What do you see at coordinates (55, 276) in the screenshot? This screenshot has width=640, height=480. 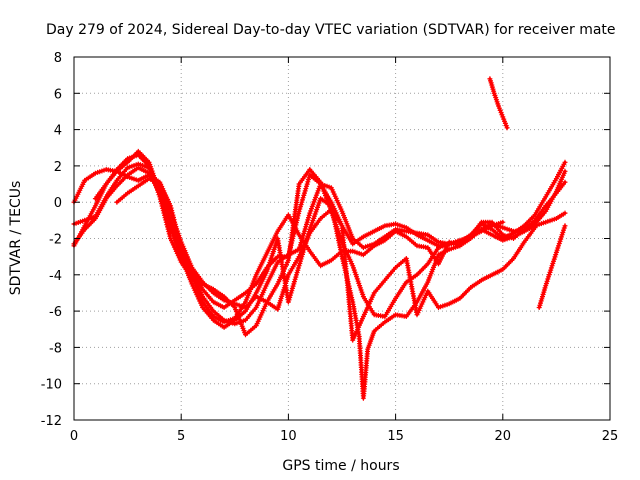 I see `y-tick-label: -4` at bounding box center [55, 276].